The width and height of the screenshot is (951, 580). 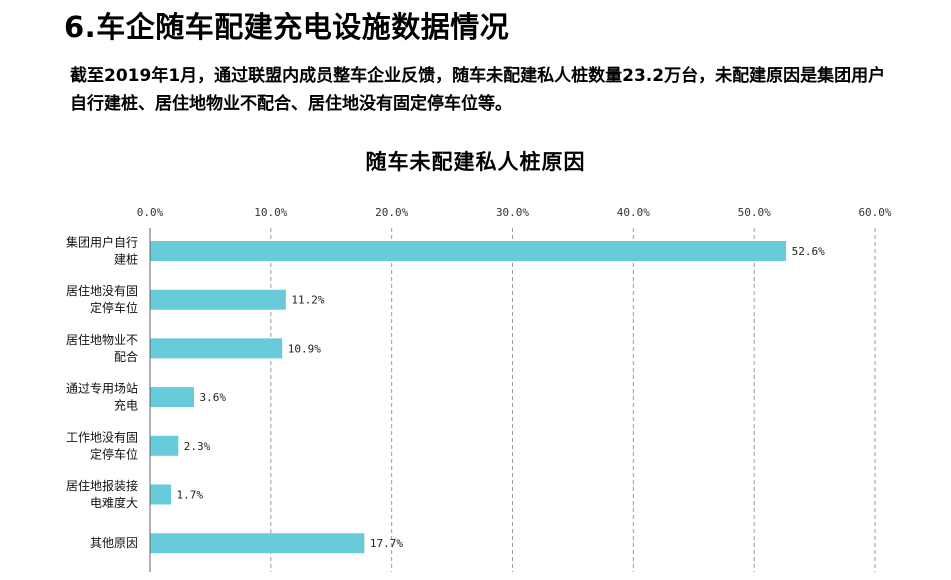 I want to click on category-label: 居住地报装接, so click(x=102, y=485).